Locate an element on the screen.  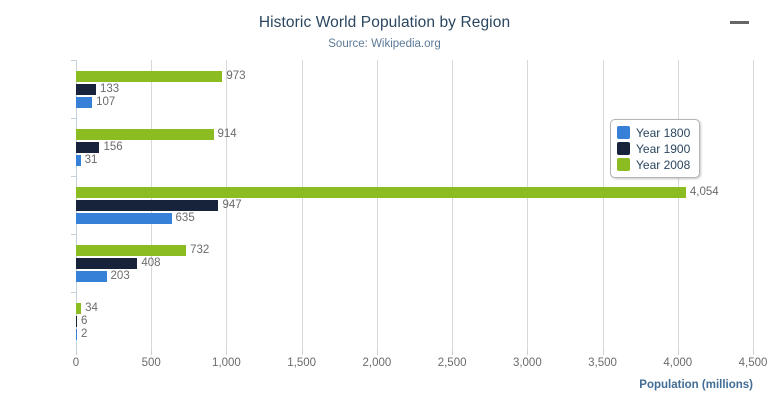
bar-value-label: 973 is located at coordinates (236, 76).